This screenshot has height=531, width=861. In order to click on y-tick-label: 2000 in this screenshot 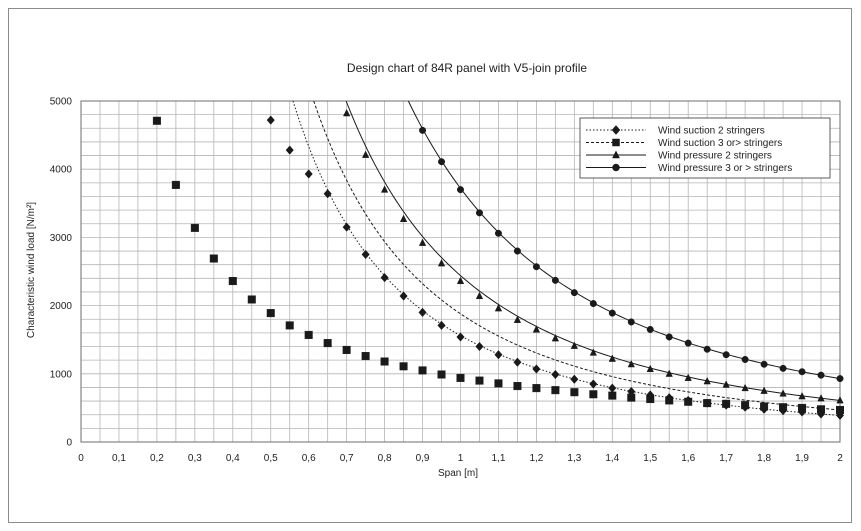, I will do `click(61, 306)`.